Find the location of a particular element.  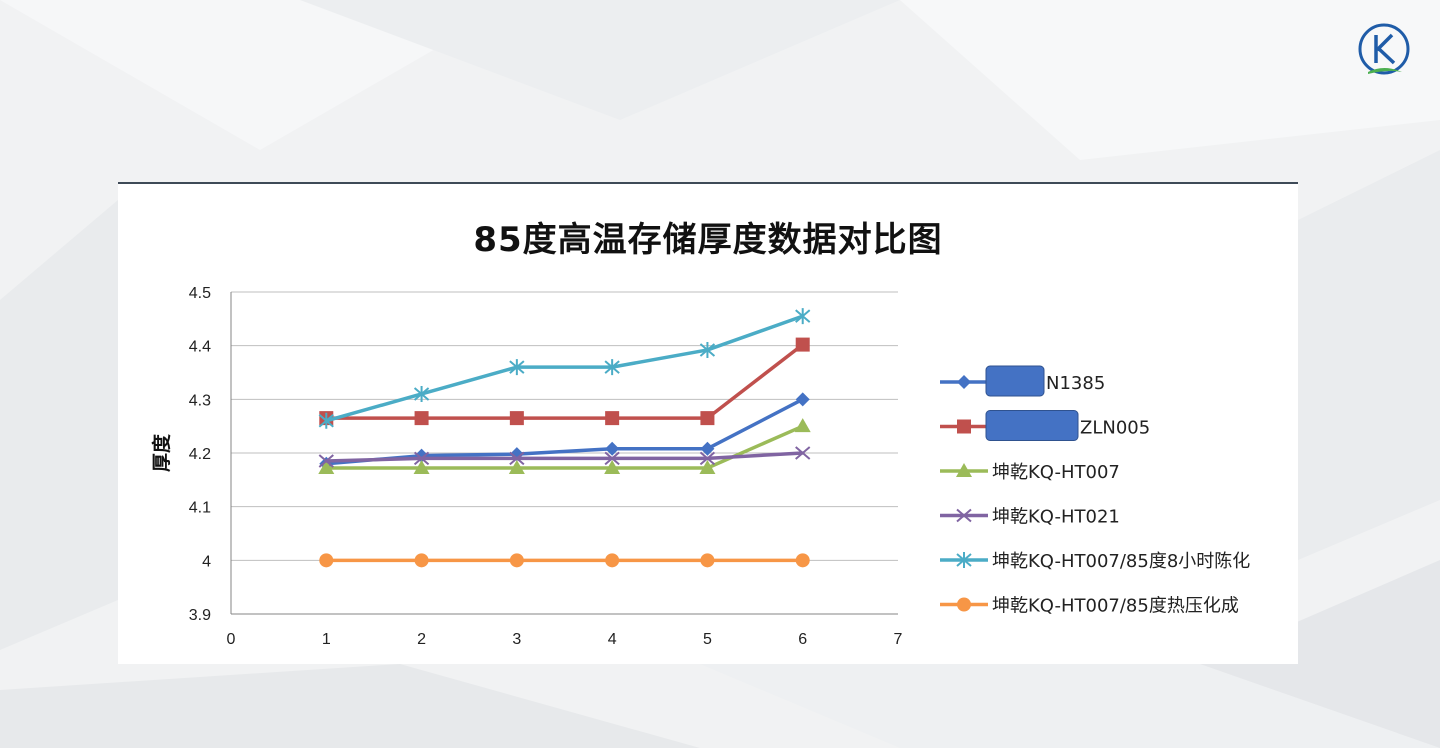

y-tick-label: 4.4 is located at coordinates (200, 347).